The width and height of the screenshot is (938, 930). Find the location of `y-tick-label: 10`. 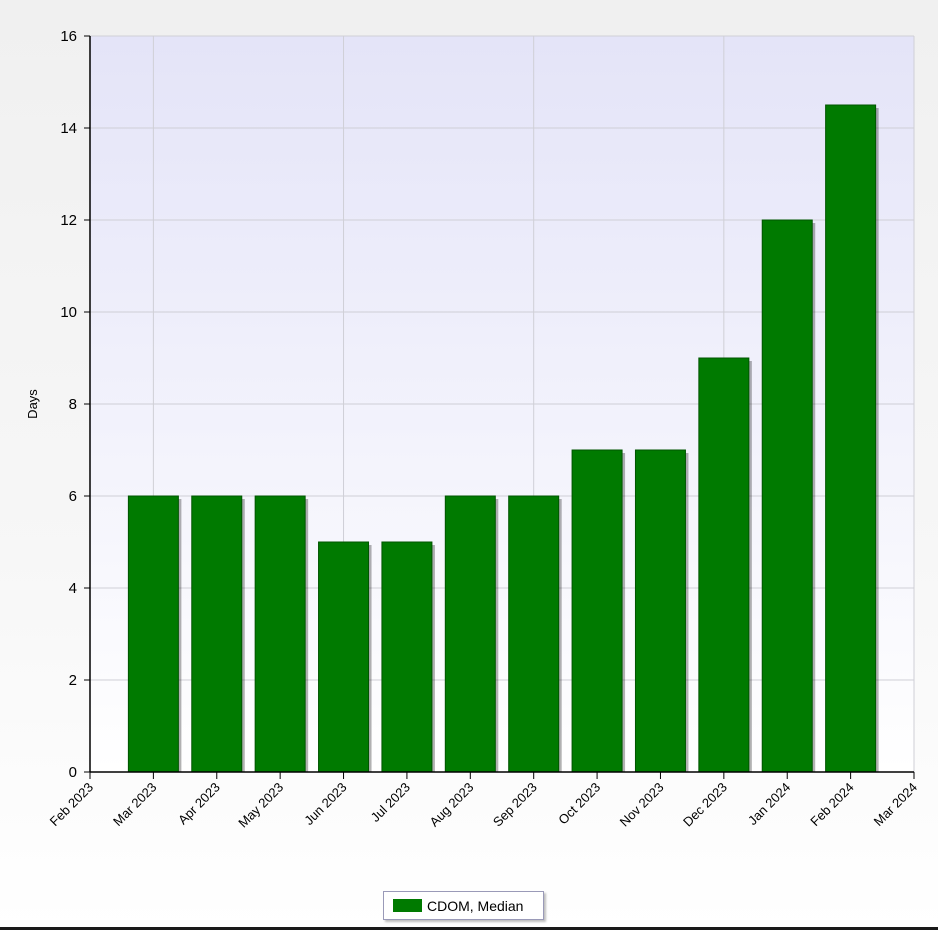

y-tick-label: 10 is located at coordinates (68, 312).